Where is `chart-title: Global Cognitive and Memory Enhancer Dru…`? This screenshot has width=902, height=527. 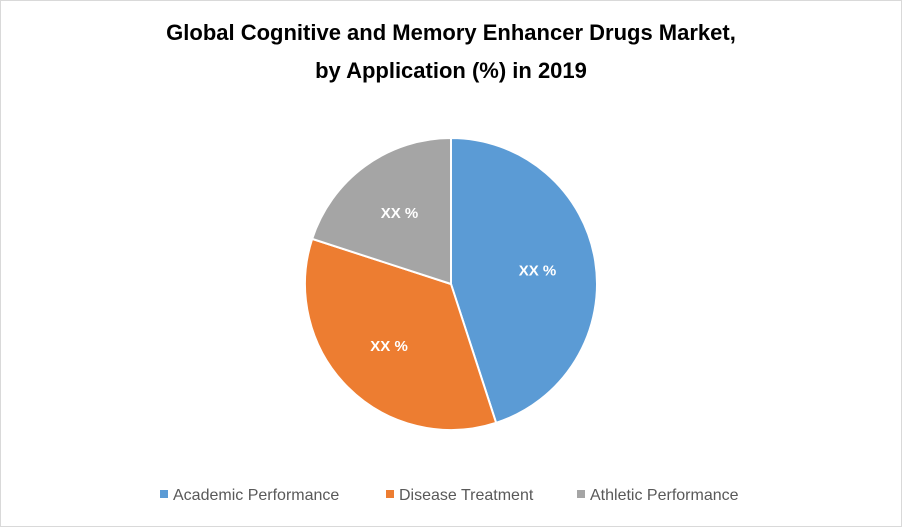 chart-title: Global Cognitive and Memory Enhancer Dru… is located at coordinates (451, 32).